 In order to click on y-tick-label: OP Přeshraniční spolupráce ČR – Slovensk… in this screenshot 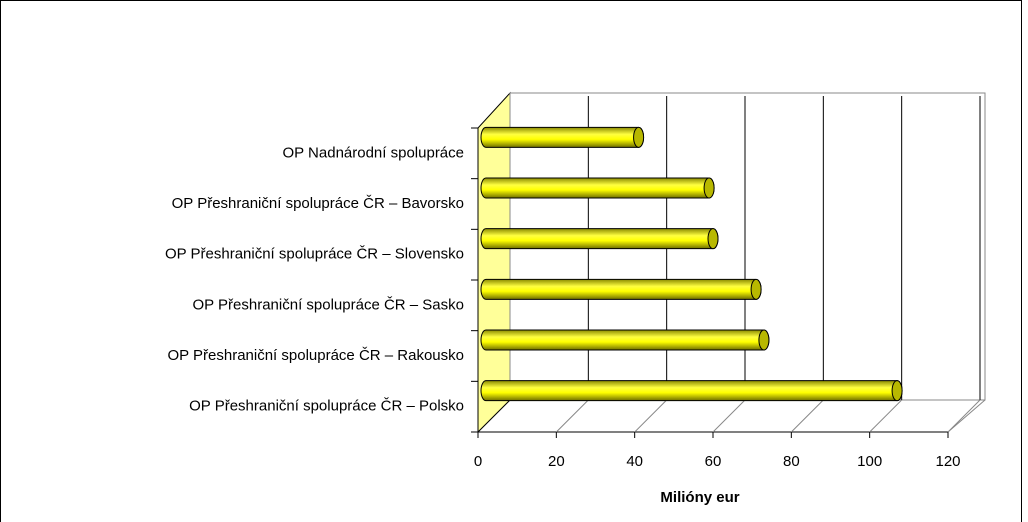, I will do `click(314, 254)`.